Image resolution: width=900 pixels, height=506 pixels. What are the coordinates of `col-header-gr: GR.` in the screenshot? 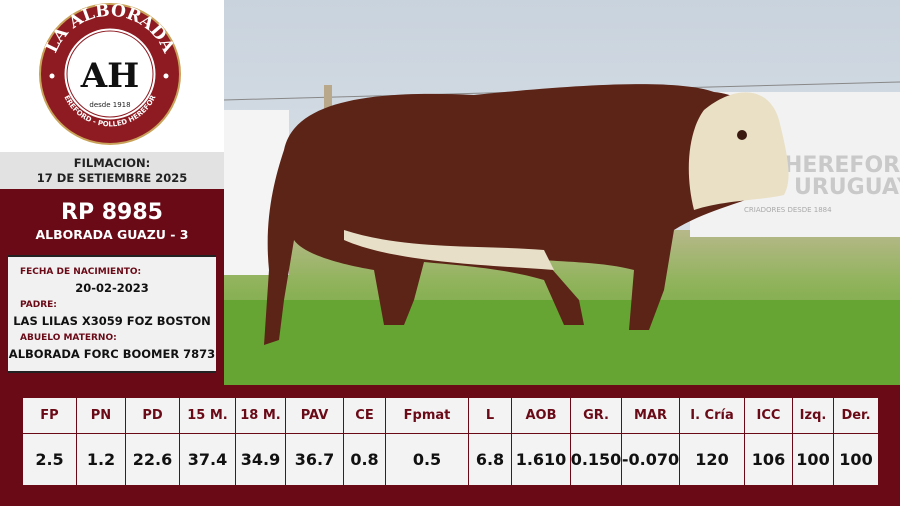 It's located at (596, 415).